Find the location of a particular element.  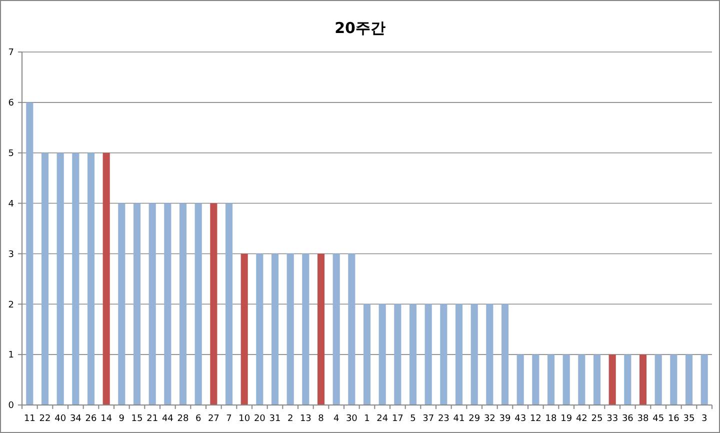

x-tick-label: 5 is located at coordinates (413, 419).